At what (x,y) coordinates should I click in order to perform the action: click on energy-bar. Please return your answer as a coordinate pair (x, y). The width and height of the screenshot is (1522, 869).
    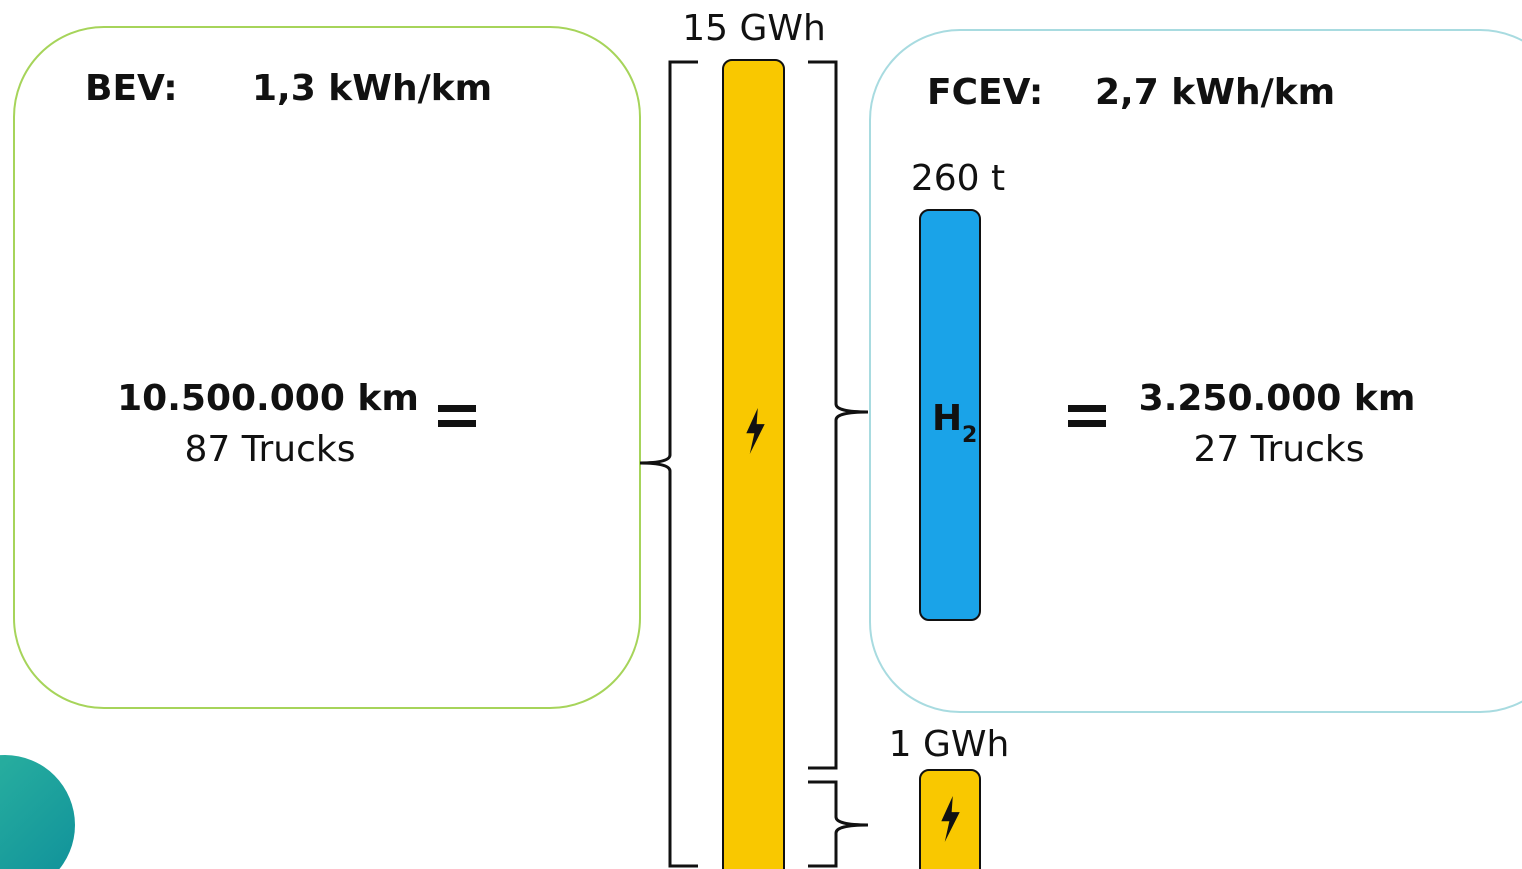
    Looking at the image, I should click on (753, 464).